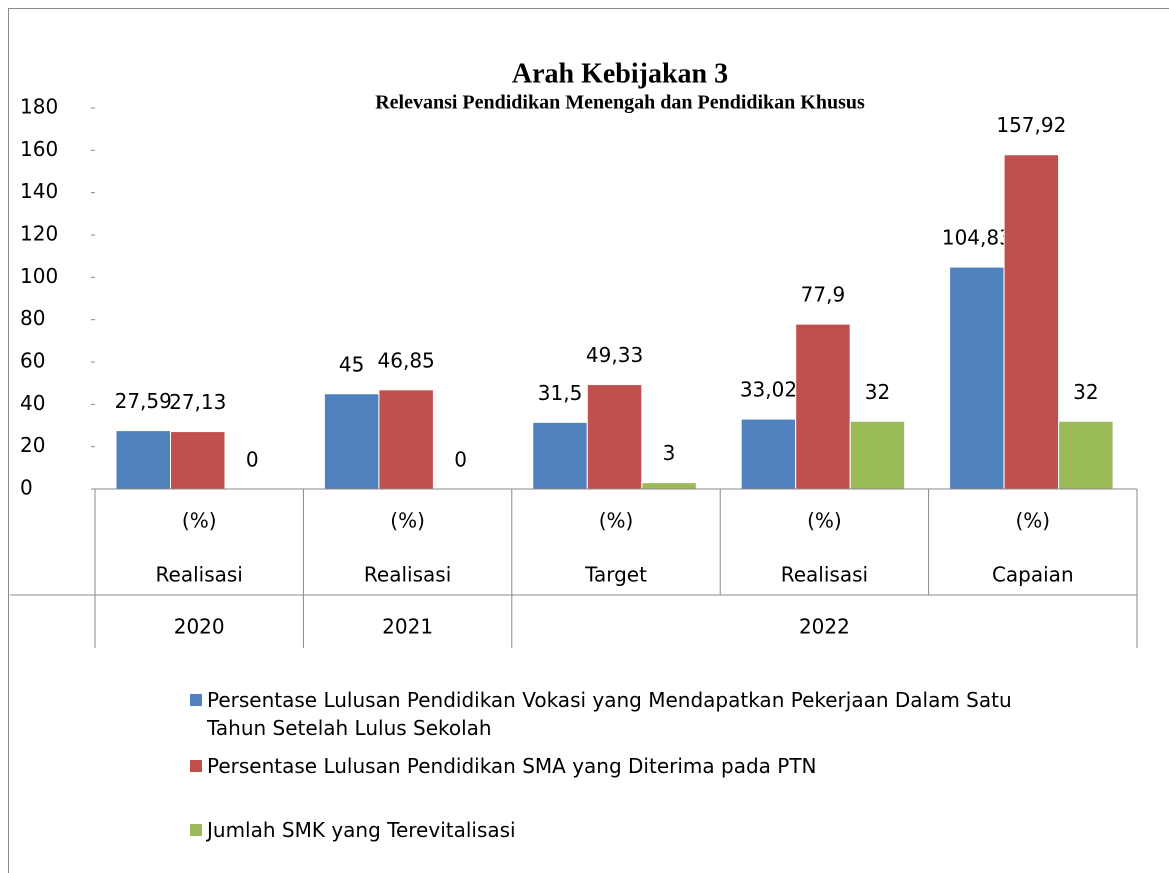 This screenshot has height=873, width=1169. I want to click on data-label: 27,13, so click(197, 402).